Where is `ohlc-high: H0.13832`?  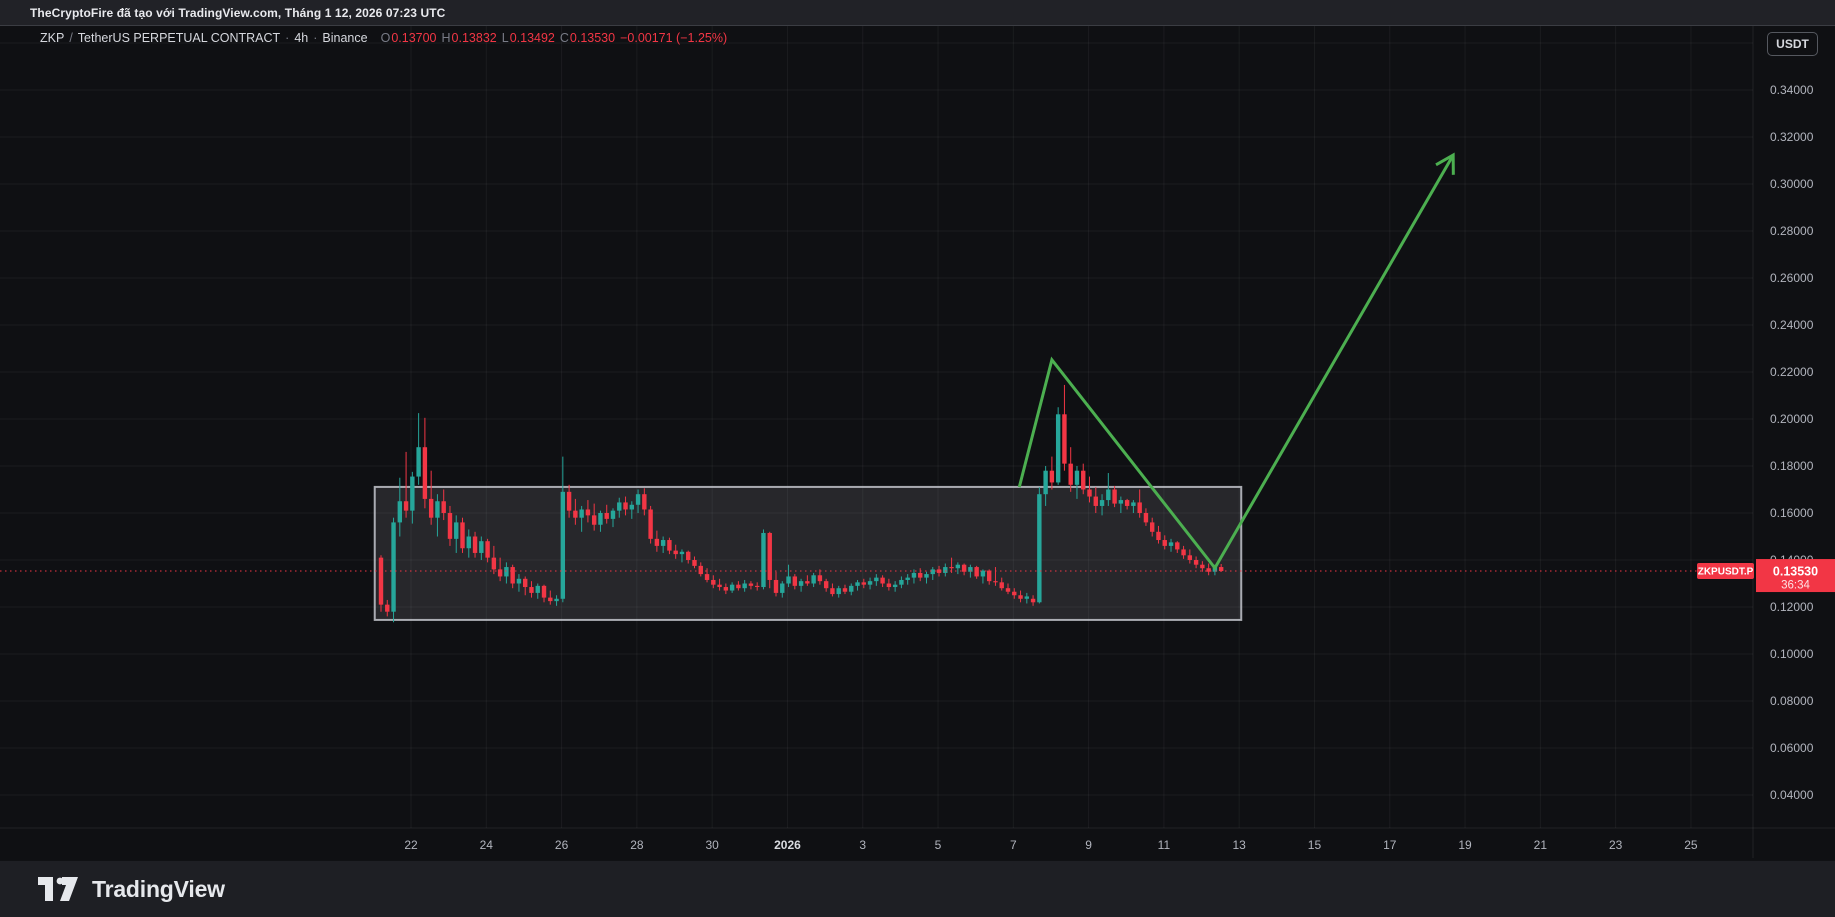
ohlc-high: H0.13832 is located at coordinates (469, 38).